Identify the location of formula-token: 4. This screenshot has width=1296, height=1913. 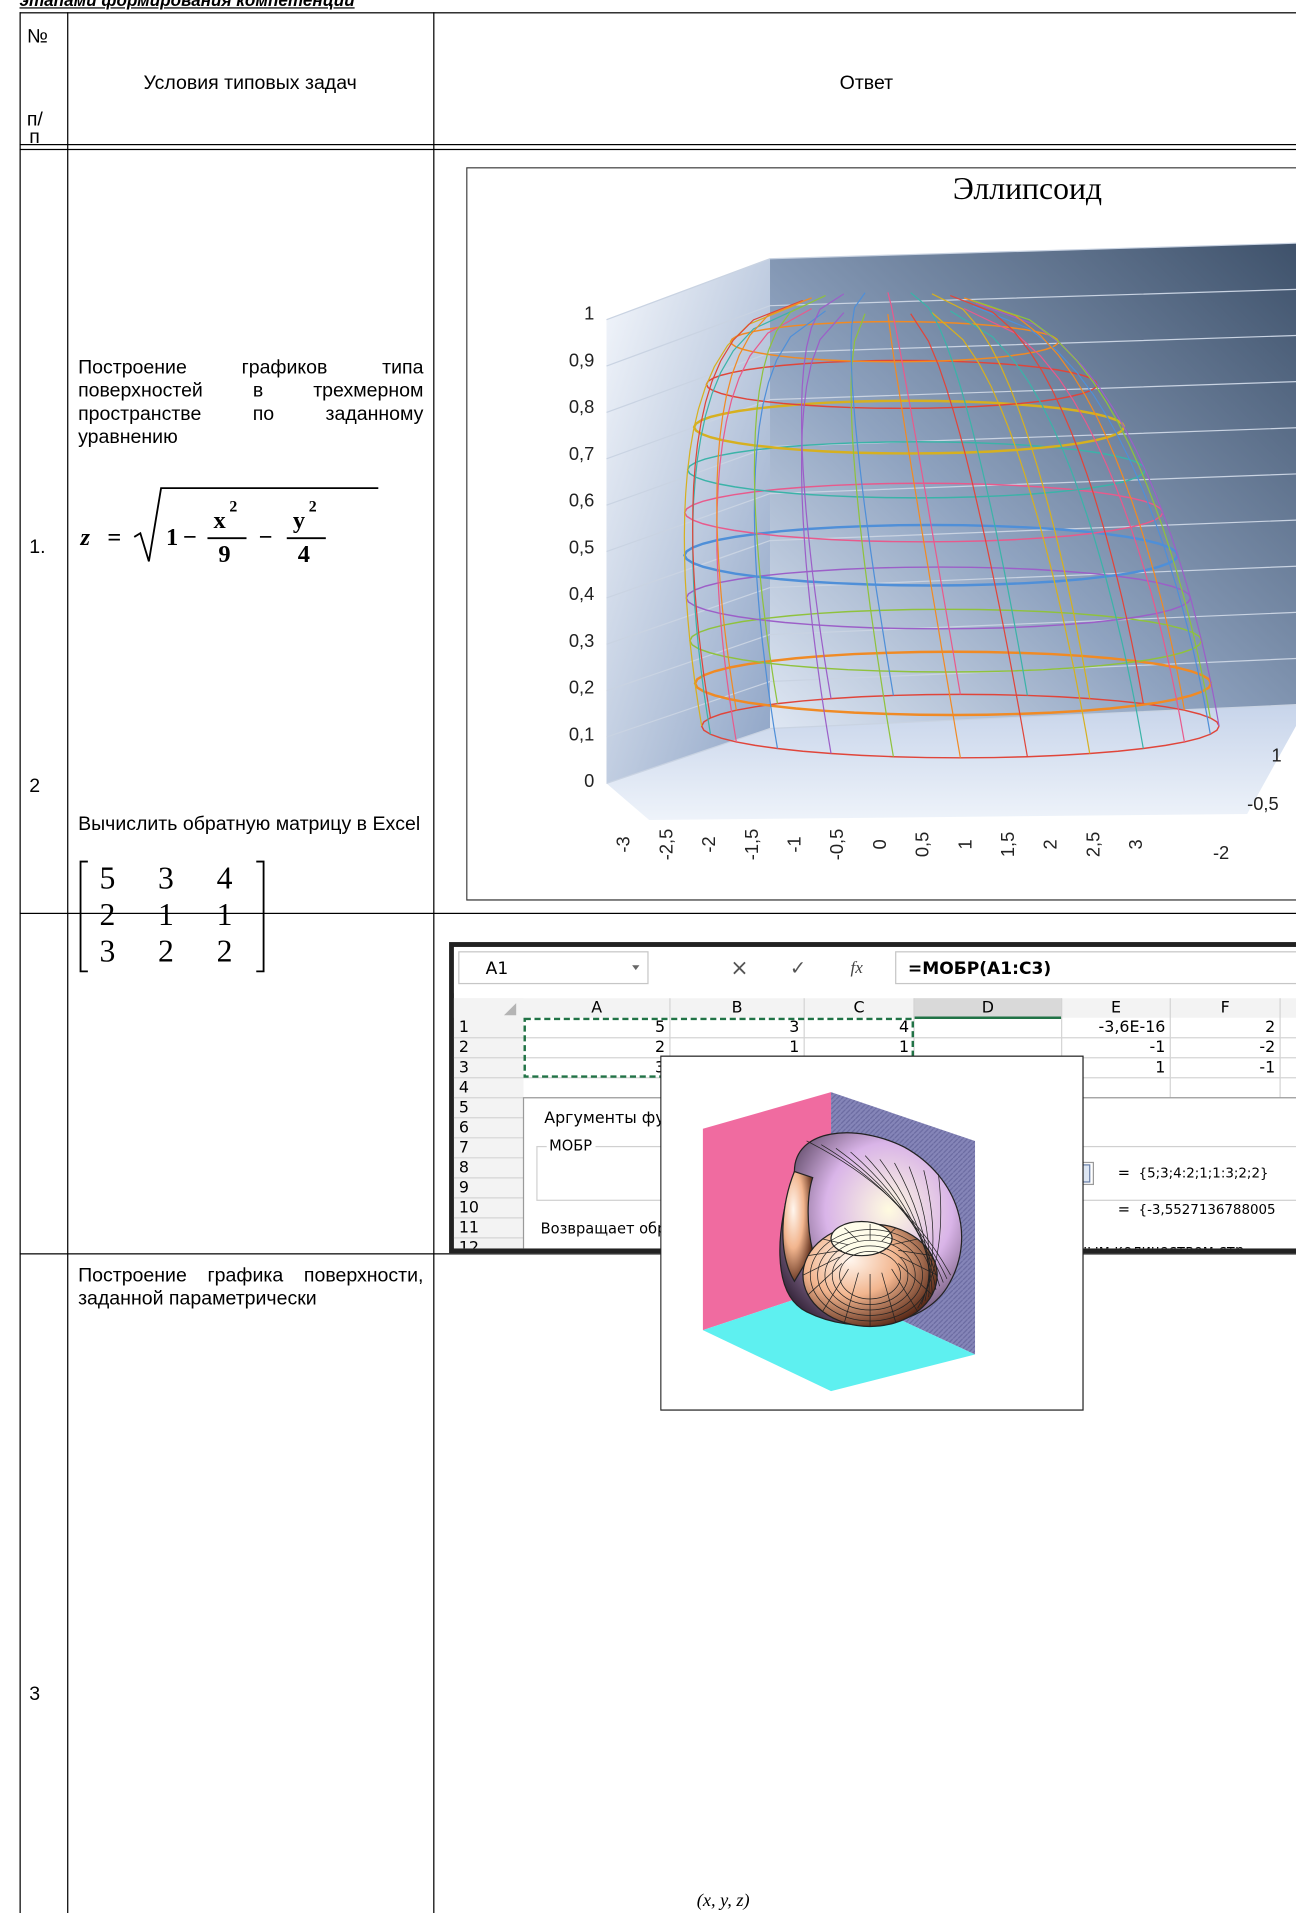
(304, 554).